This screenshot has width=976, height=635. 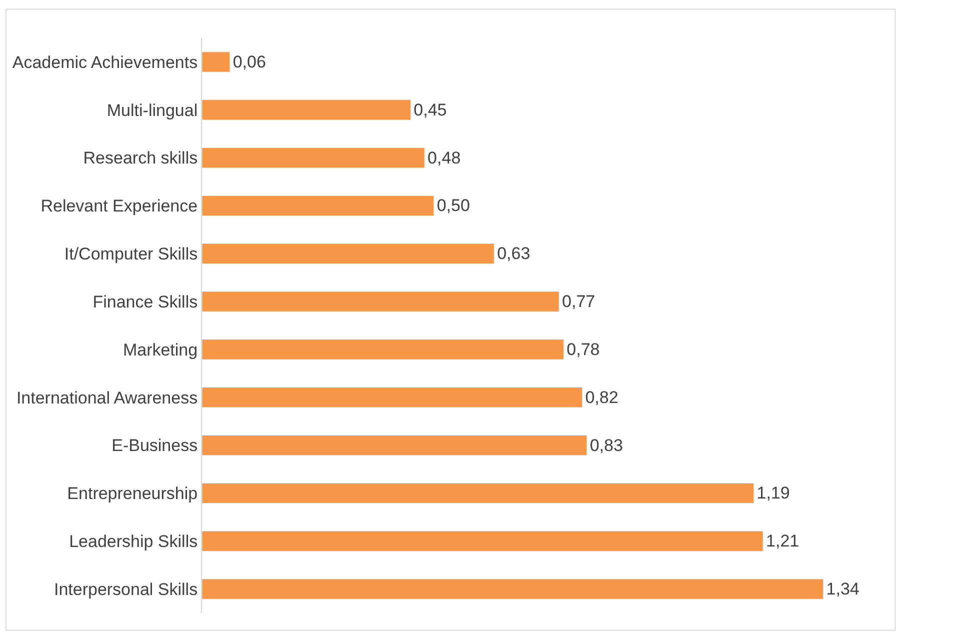 I want to click on data-label: 0,06, so click(x=249, y=62).